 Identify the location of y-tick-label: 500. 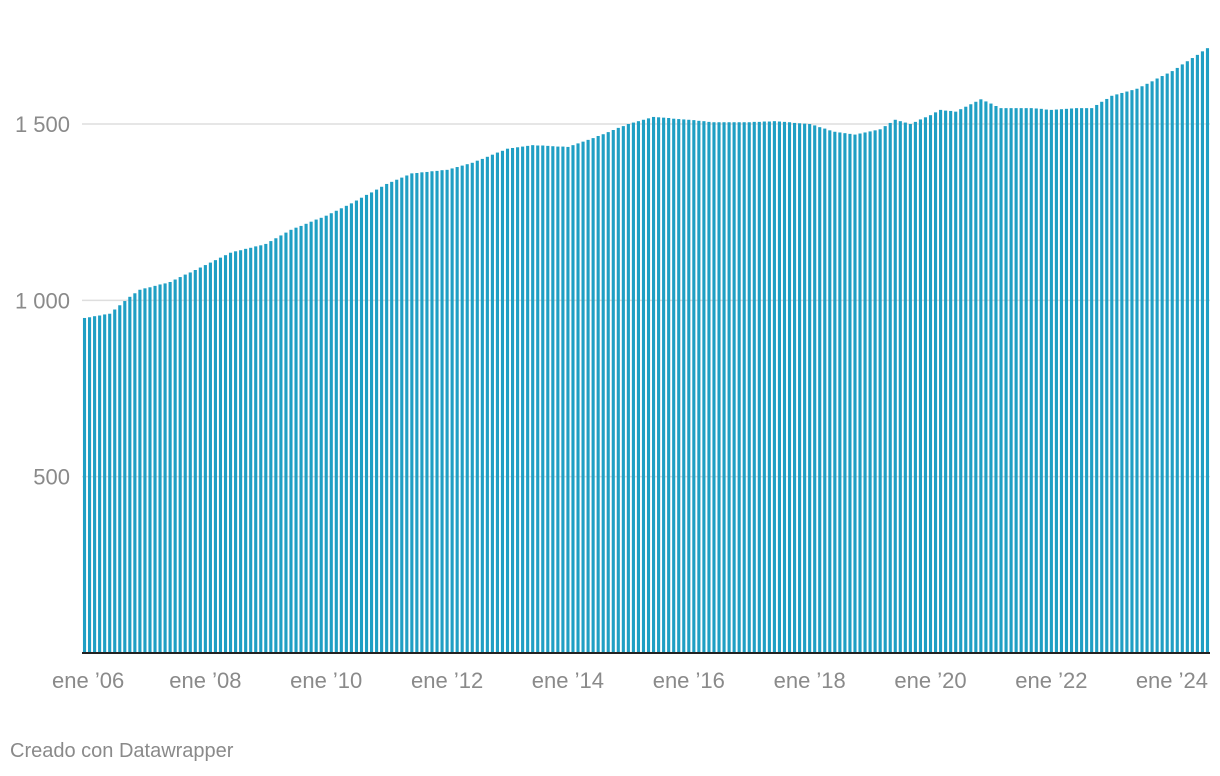
(51, 477).